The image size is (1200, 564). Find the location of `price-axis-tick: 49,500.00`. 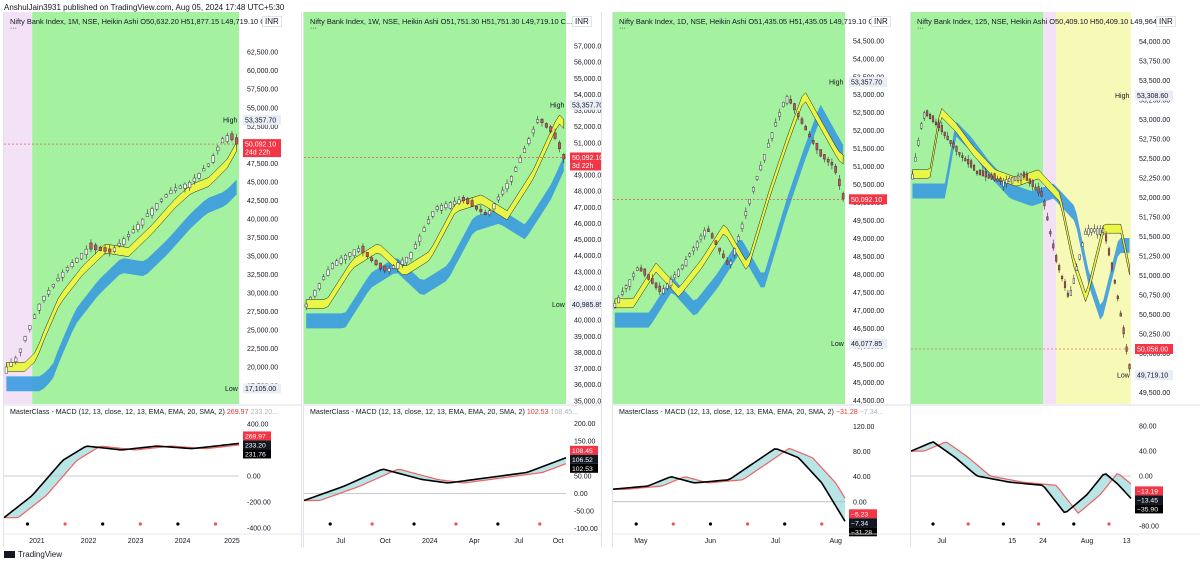

price-axis-tick: 49,500.00 is located at coordinates (868, 221).